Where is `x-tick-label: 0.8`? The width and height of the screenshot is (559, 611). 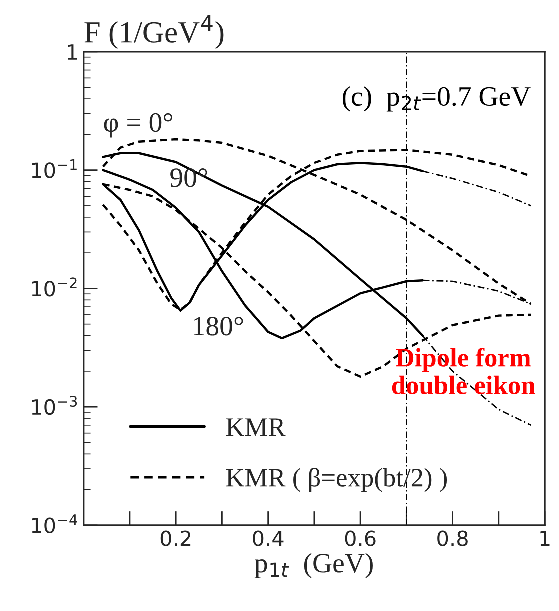 x-tick-label: 0.8 is located at coordinates (453, 538).